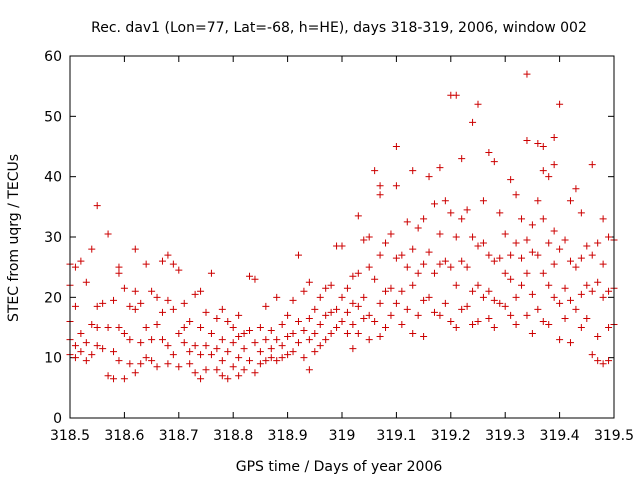 The height and width of the screenshot is (480, 640). What do you see at coordinates (451, 436) in the screenshot?
I see `x-tick-label: 319.2` at bounding box center [451, 436].